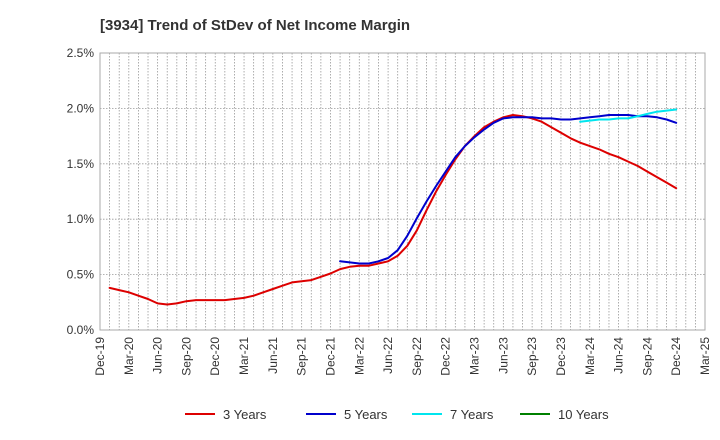 Image resolution: width=720 pixels, height=440 pixels. Describe the element at coordinates (475, 356) in the screenshot. I see `x-tick-label: Mar-23` at that location.